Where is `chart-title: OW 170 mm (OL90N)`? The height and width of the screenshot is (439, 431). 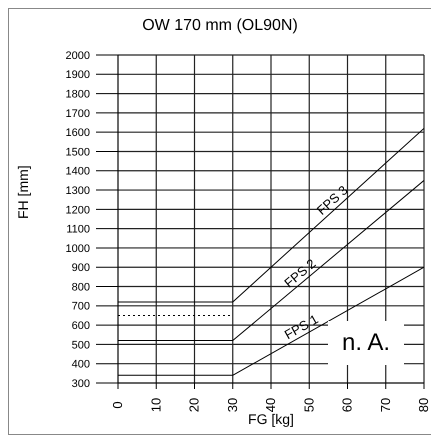 chart-title: OW 170 mm (OL90N) is located at coordinates (220, 26).